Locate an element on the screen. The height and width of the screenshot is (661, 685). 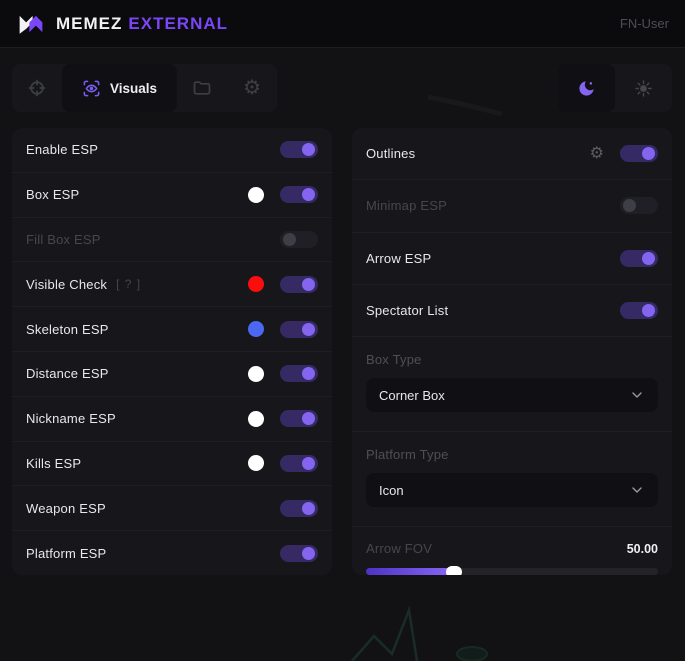
minimap-esp-toggle is located at coordinates (639, 206).